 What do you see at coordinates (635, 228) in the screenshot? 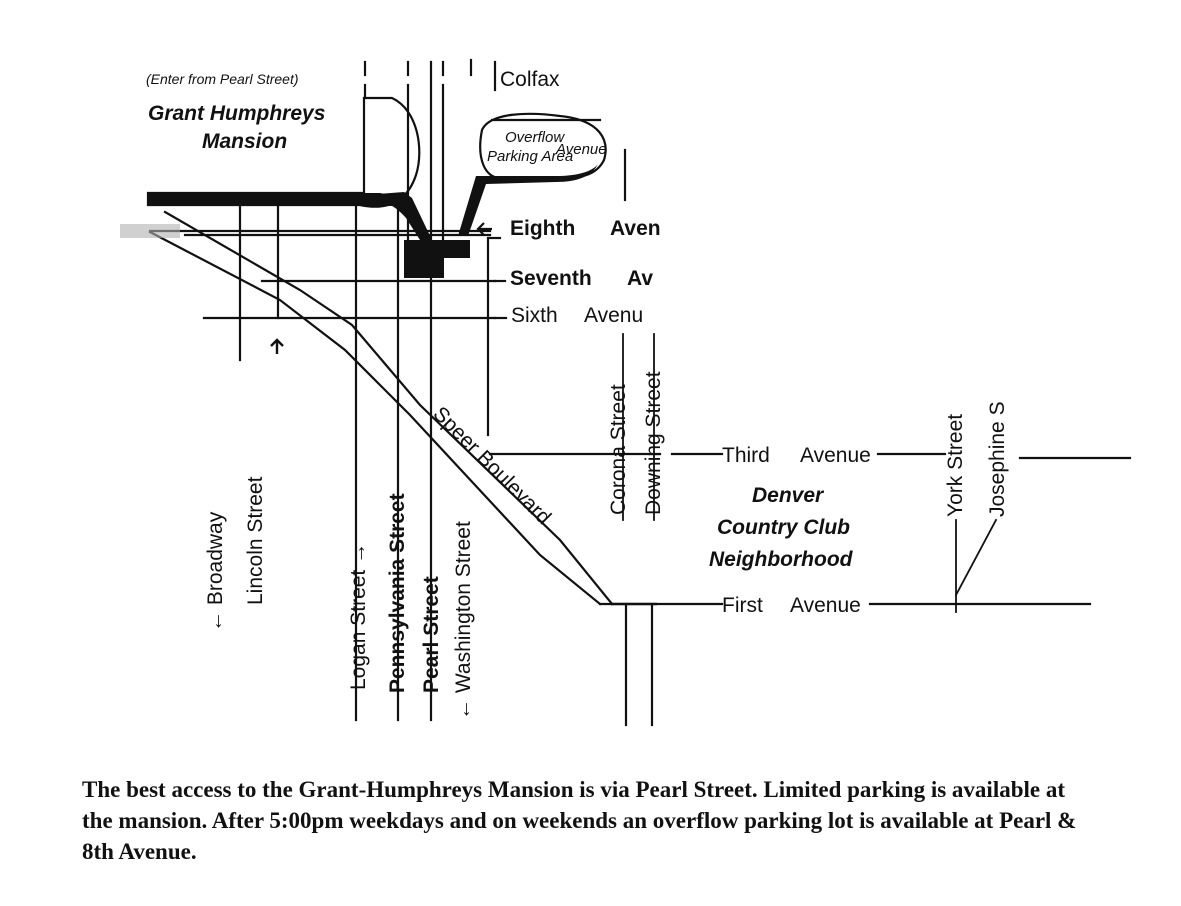
I see `eighth-avenue-label-b: Aven` at bounding box center [635, 228].